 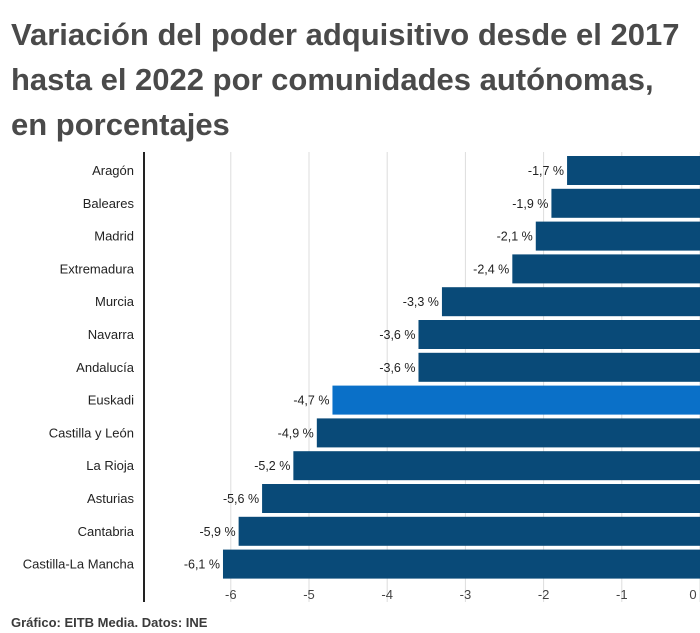 I want to click on category-label: Cantabria, so click(x=106, y=531).